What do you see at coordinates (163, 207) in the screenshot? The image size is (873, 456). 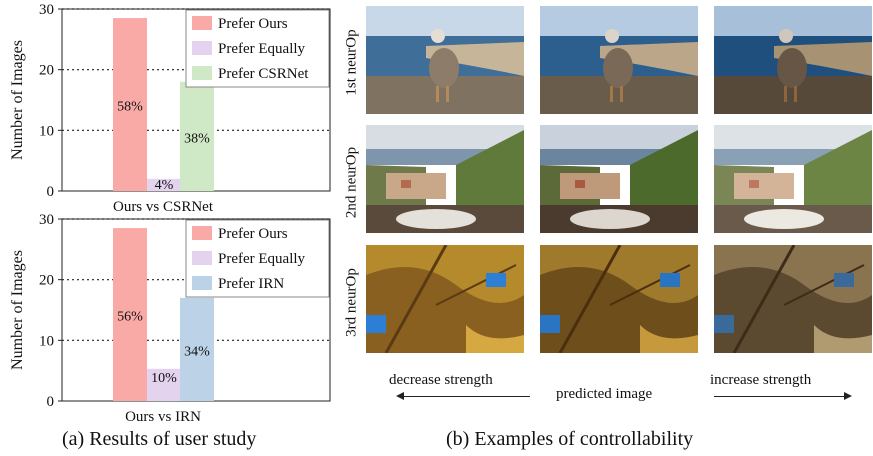 I see `chart-1-xlabel: Ours vs CSRNet` at bounding box center [163, 207].